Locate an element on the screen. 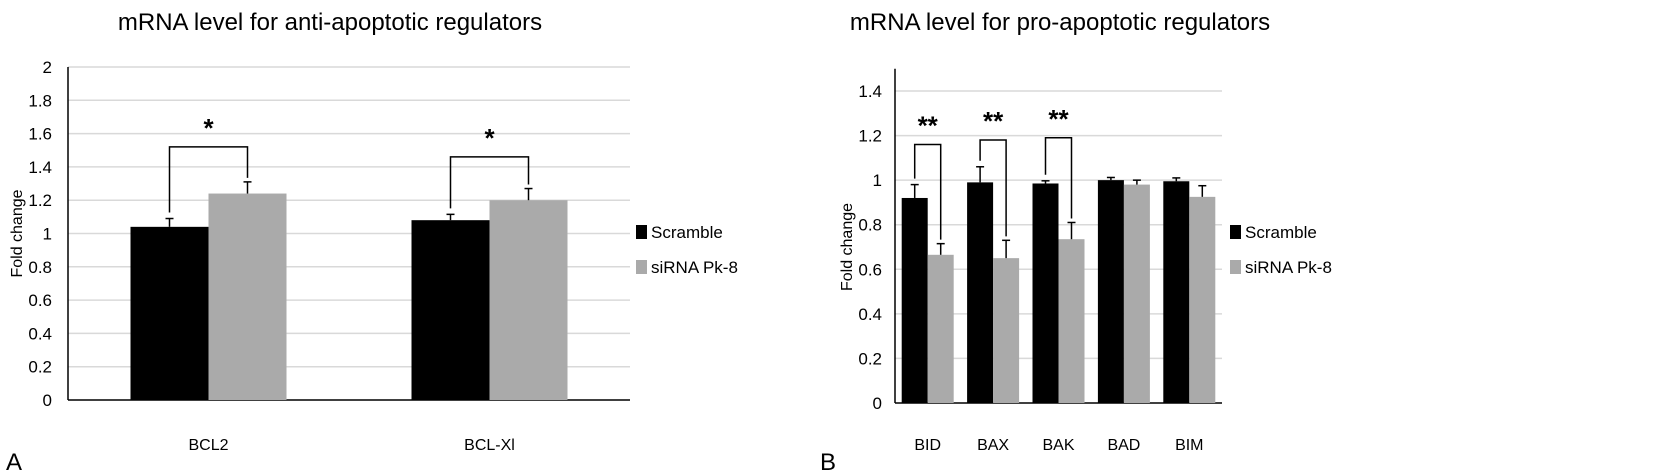 Image resolution: width=1665 pixels, height=474 pixels. x-tick-label: BCL-Xl is located at coordinates (489, 445).